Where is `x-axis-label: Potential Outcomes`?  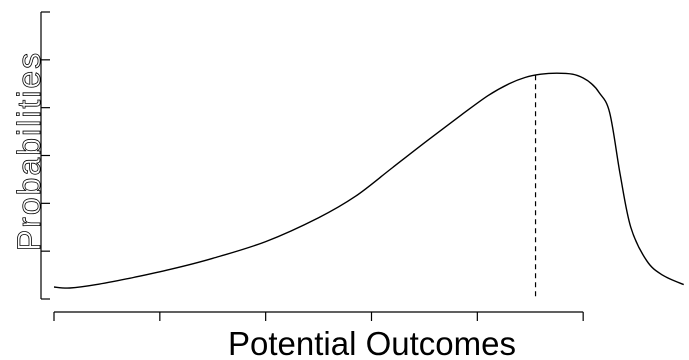 x-axis-label: Potential Outcomes is located at coordinates (372, 342).